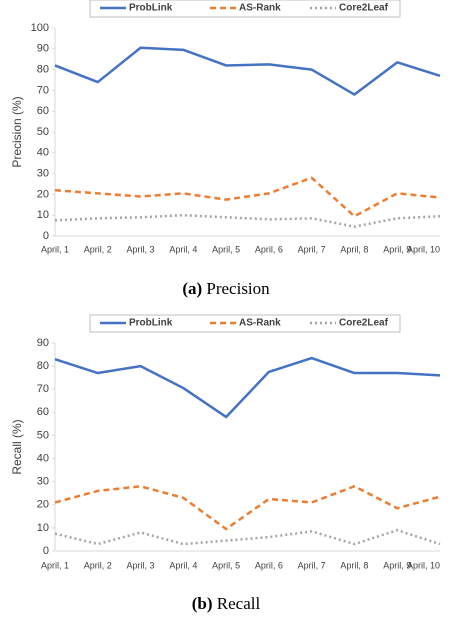 The image size is (452, 618). I want to click on y-axis-label: Precision (%), so click(17, 131).